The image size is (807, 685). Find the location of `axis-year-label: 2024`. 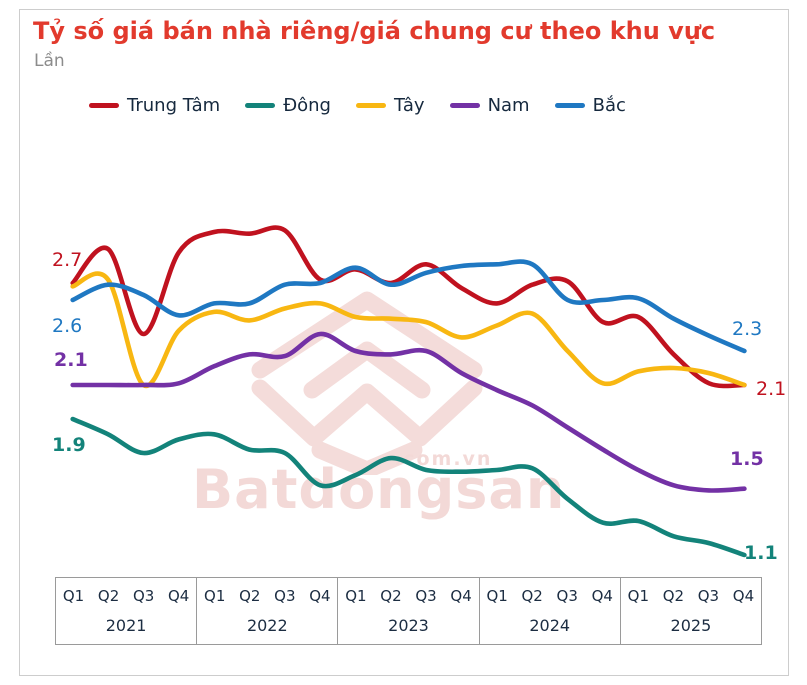

axis-year-label: 2024 is located at coordinates (550, 625).